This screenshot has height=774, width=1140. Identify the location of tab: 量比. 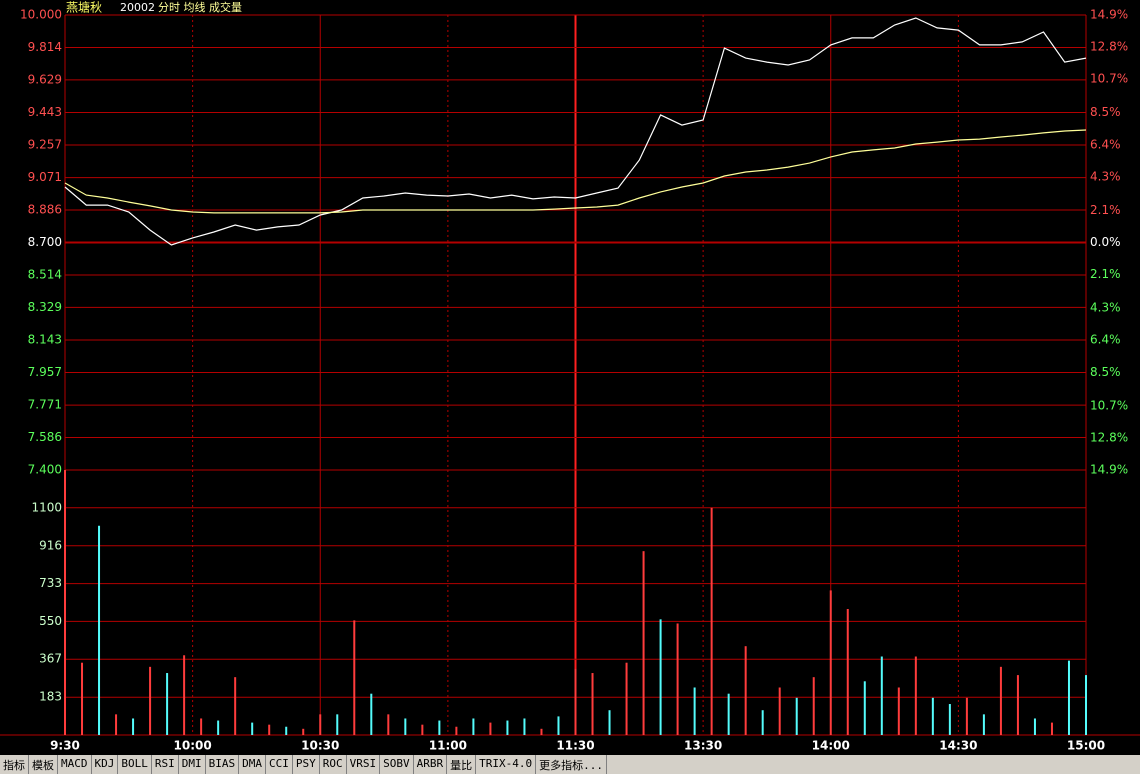
(462, 764).